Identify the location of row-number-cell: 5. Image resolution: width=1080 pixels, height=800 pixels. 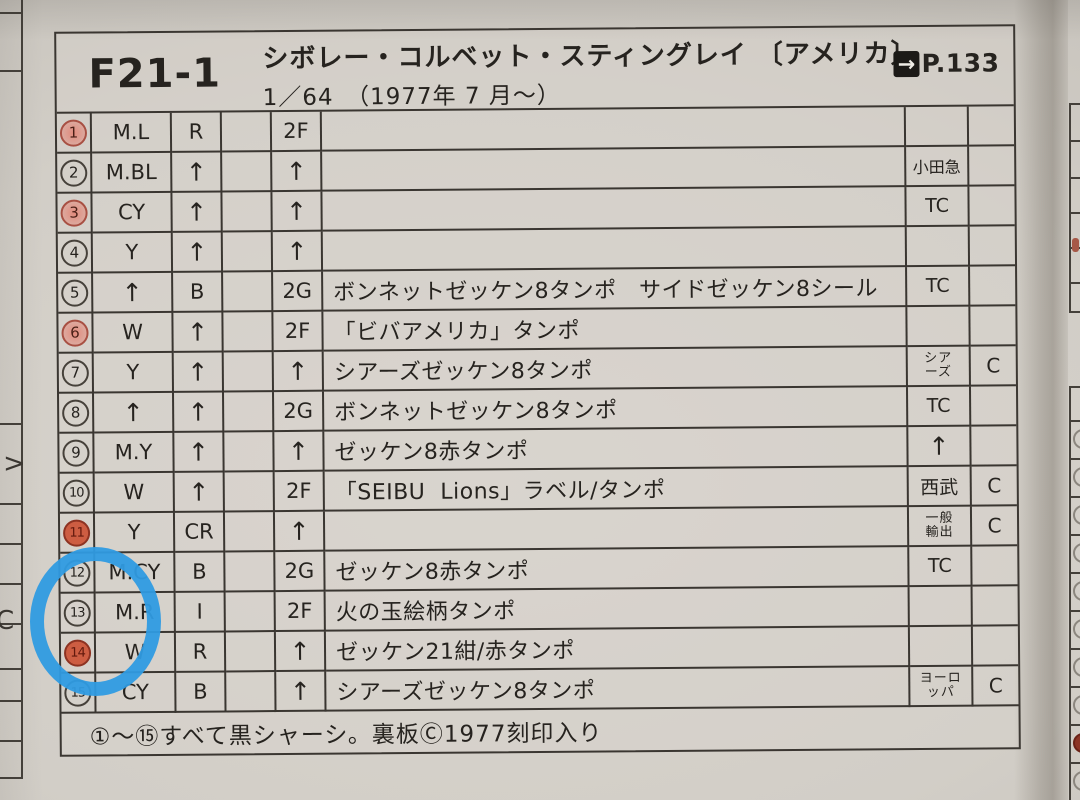
(76, 293).